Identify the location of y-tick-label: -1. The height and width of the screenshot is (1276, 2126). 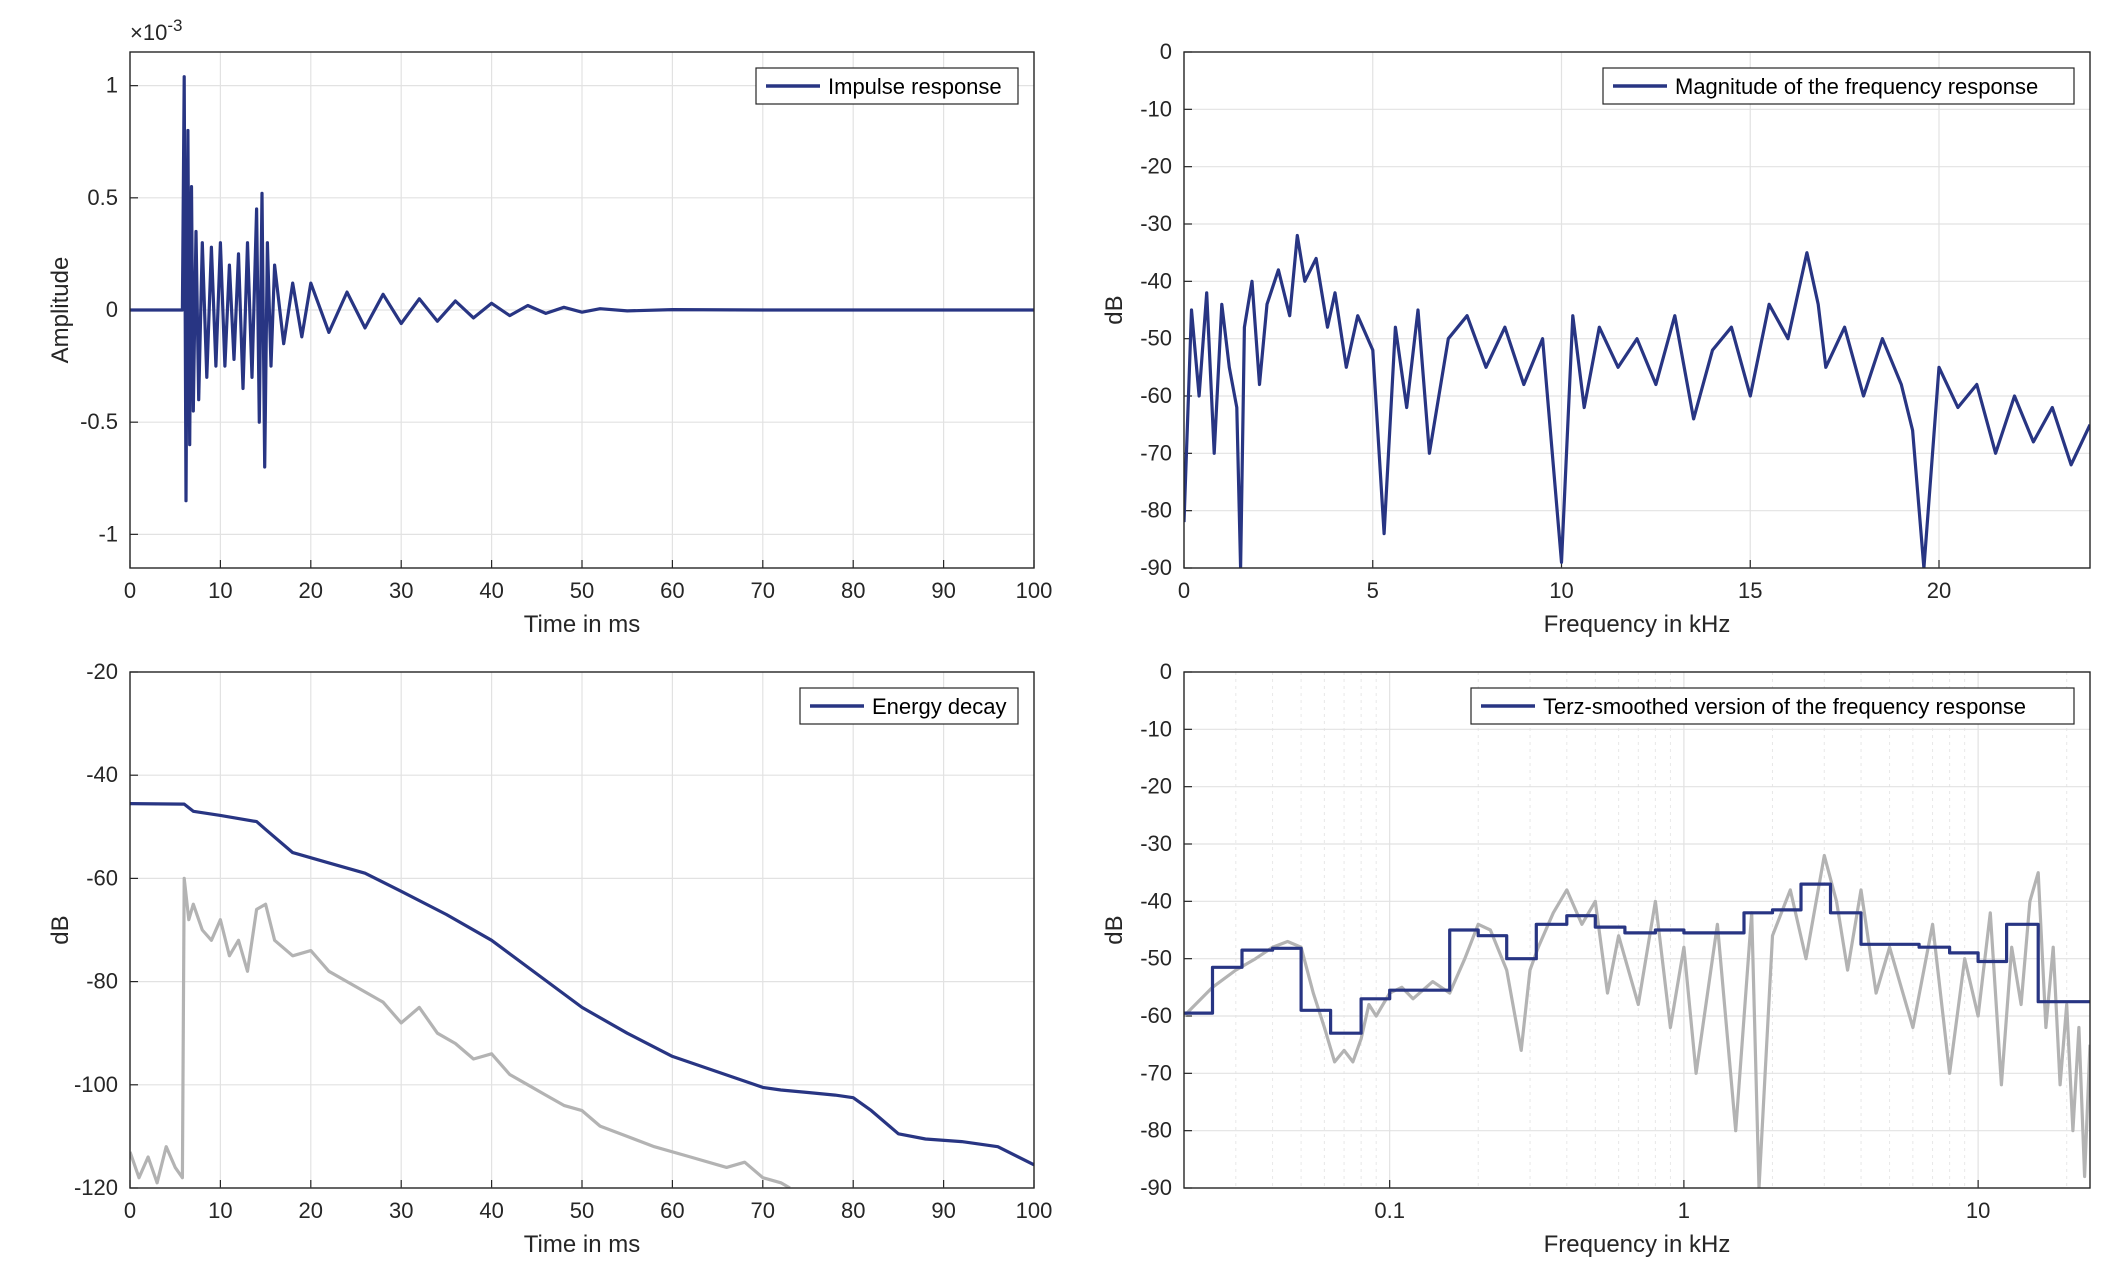
(108, 533).